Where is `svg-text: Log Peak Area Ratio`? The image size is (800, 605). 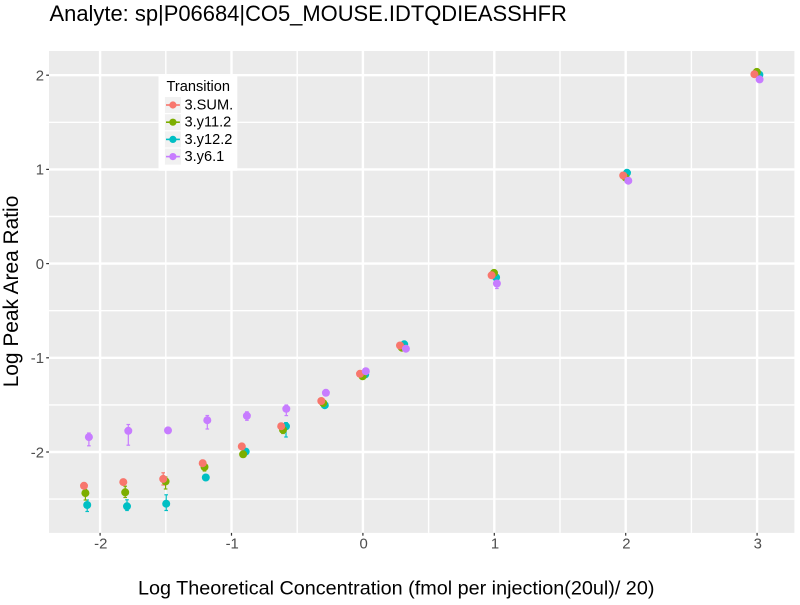 svg-text: Log Peak Area Ratio is located at coordinates (11, 292).